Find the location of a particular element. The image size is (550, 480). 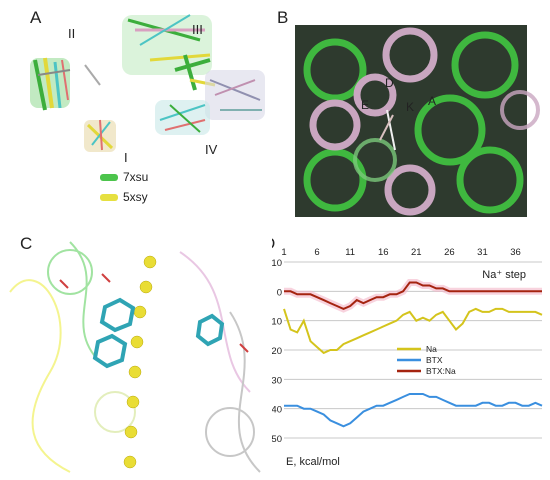

x-tick-label: 36 is located at coordinates (515, 252).